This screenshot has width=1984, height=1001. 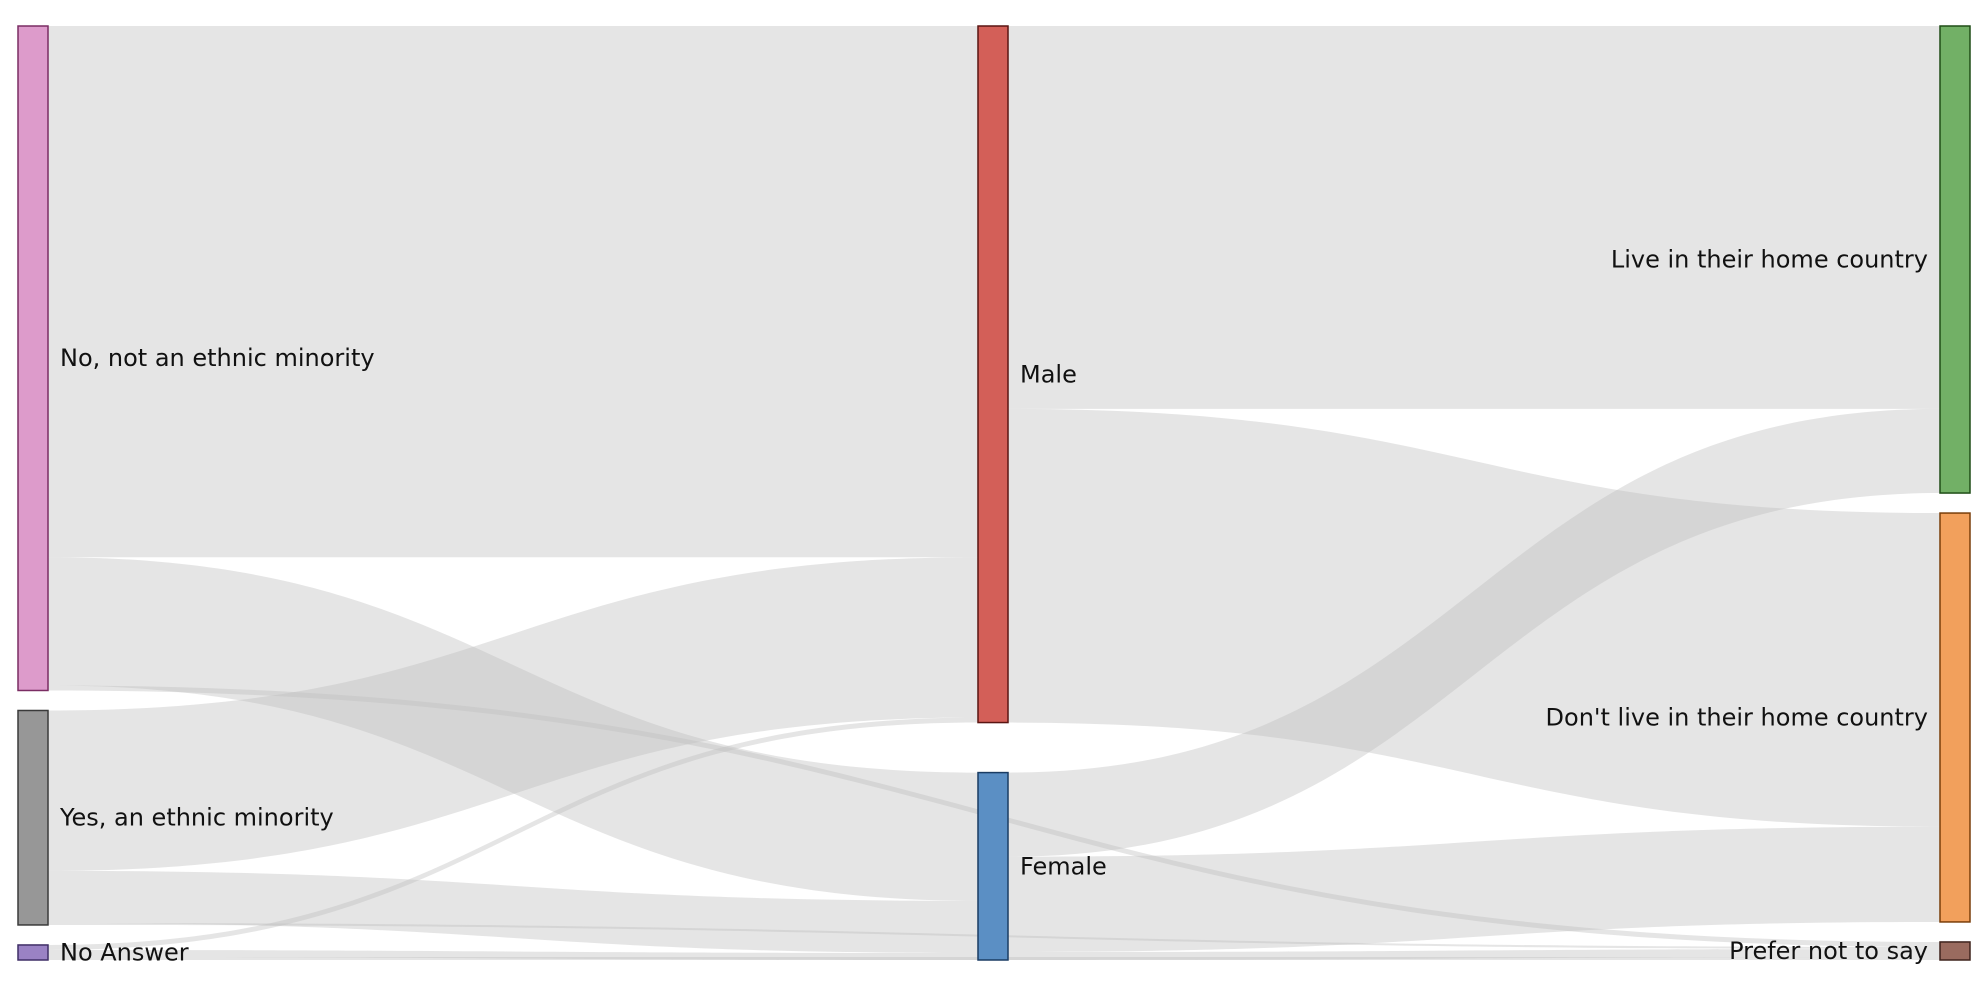 What do you see at coordinates (1955, 259) in the screenshot?
I see `node-live_home` at bounding box center [1955, 259].